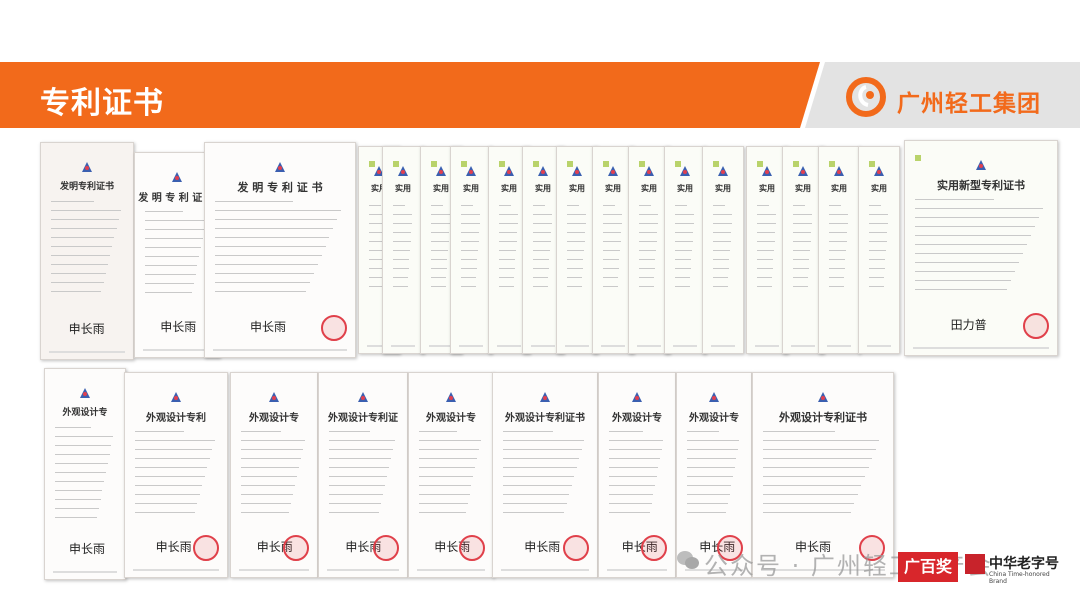 The height and width of the screenshot is (608, 1080). Describe the element at coordinates (280, 250) in the screenshot. I see `certificate-card: 发 明 专 利 证 书申长雨` at that location.